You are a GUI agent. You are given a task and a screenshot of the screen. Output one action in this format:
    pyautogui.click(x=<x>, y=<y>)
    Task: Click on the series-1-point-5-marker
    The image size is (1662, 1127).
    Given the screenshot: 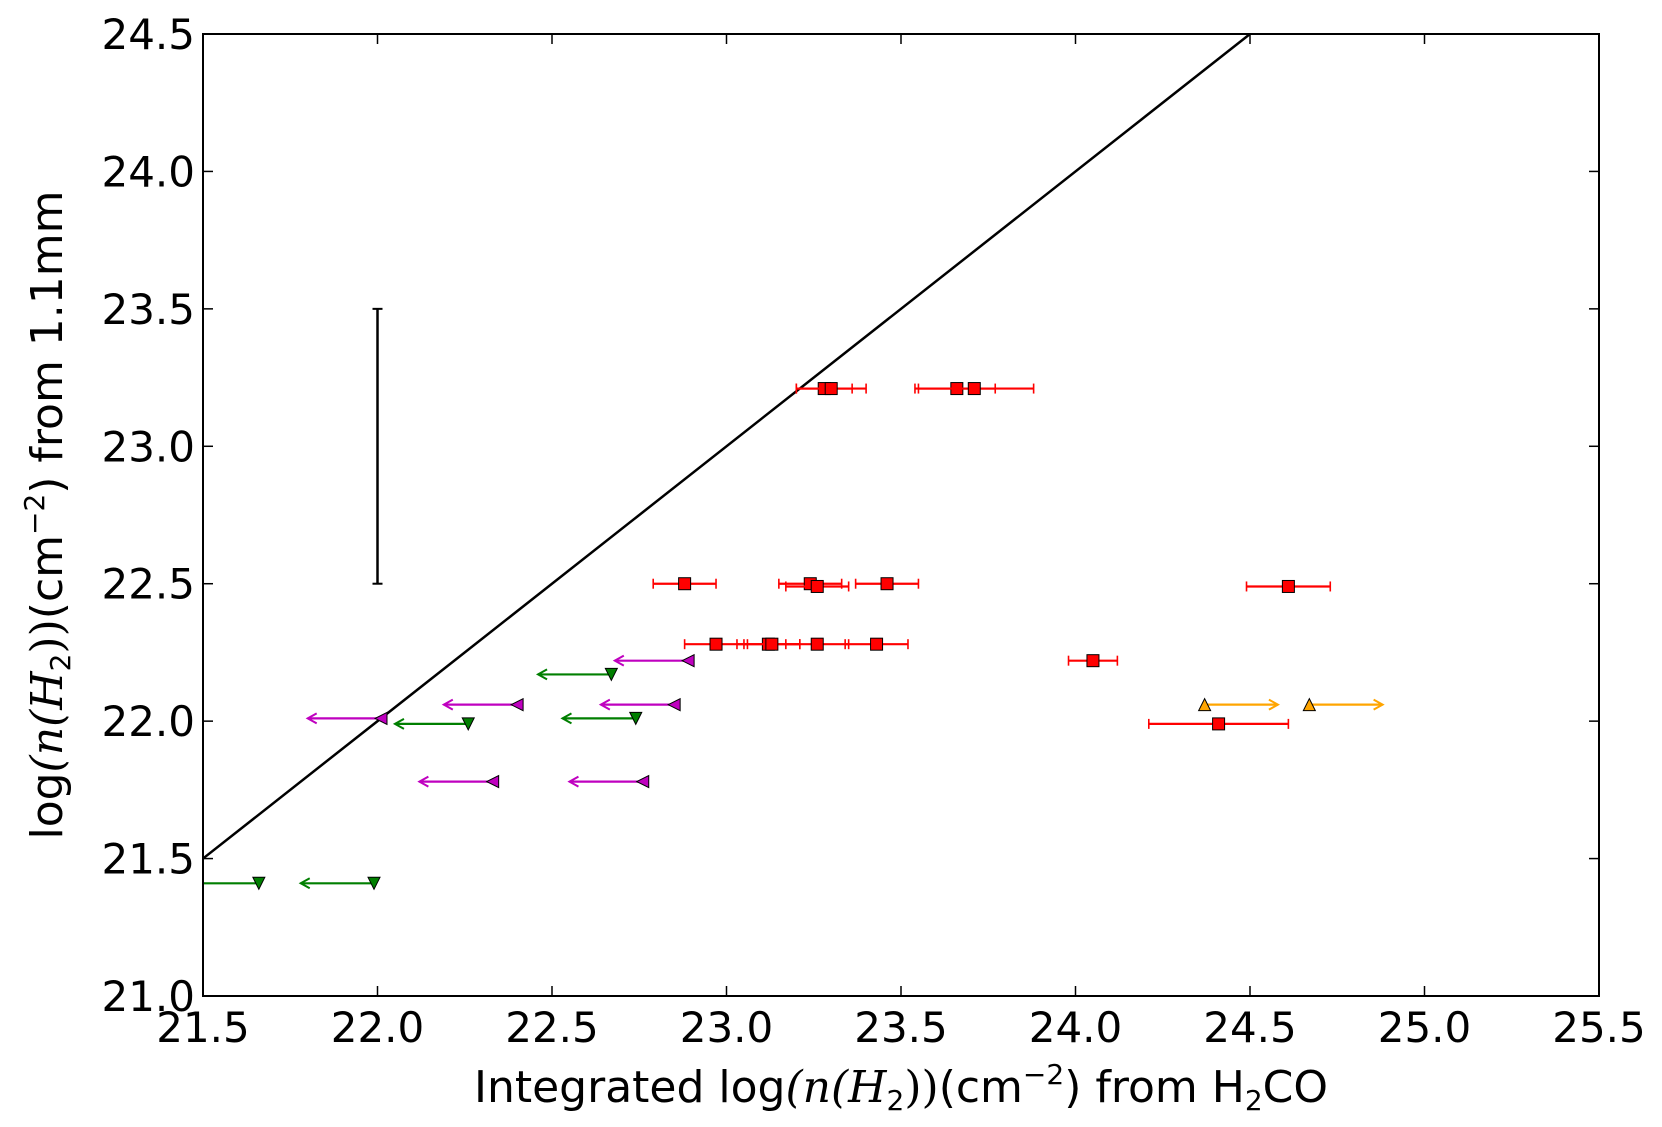 What is the action you would take?
    pyautogui.click(x=642, y=781)
    